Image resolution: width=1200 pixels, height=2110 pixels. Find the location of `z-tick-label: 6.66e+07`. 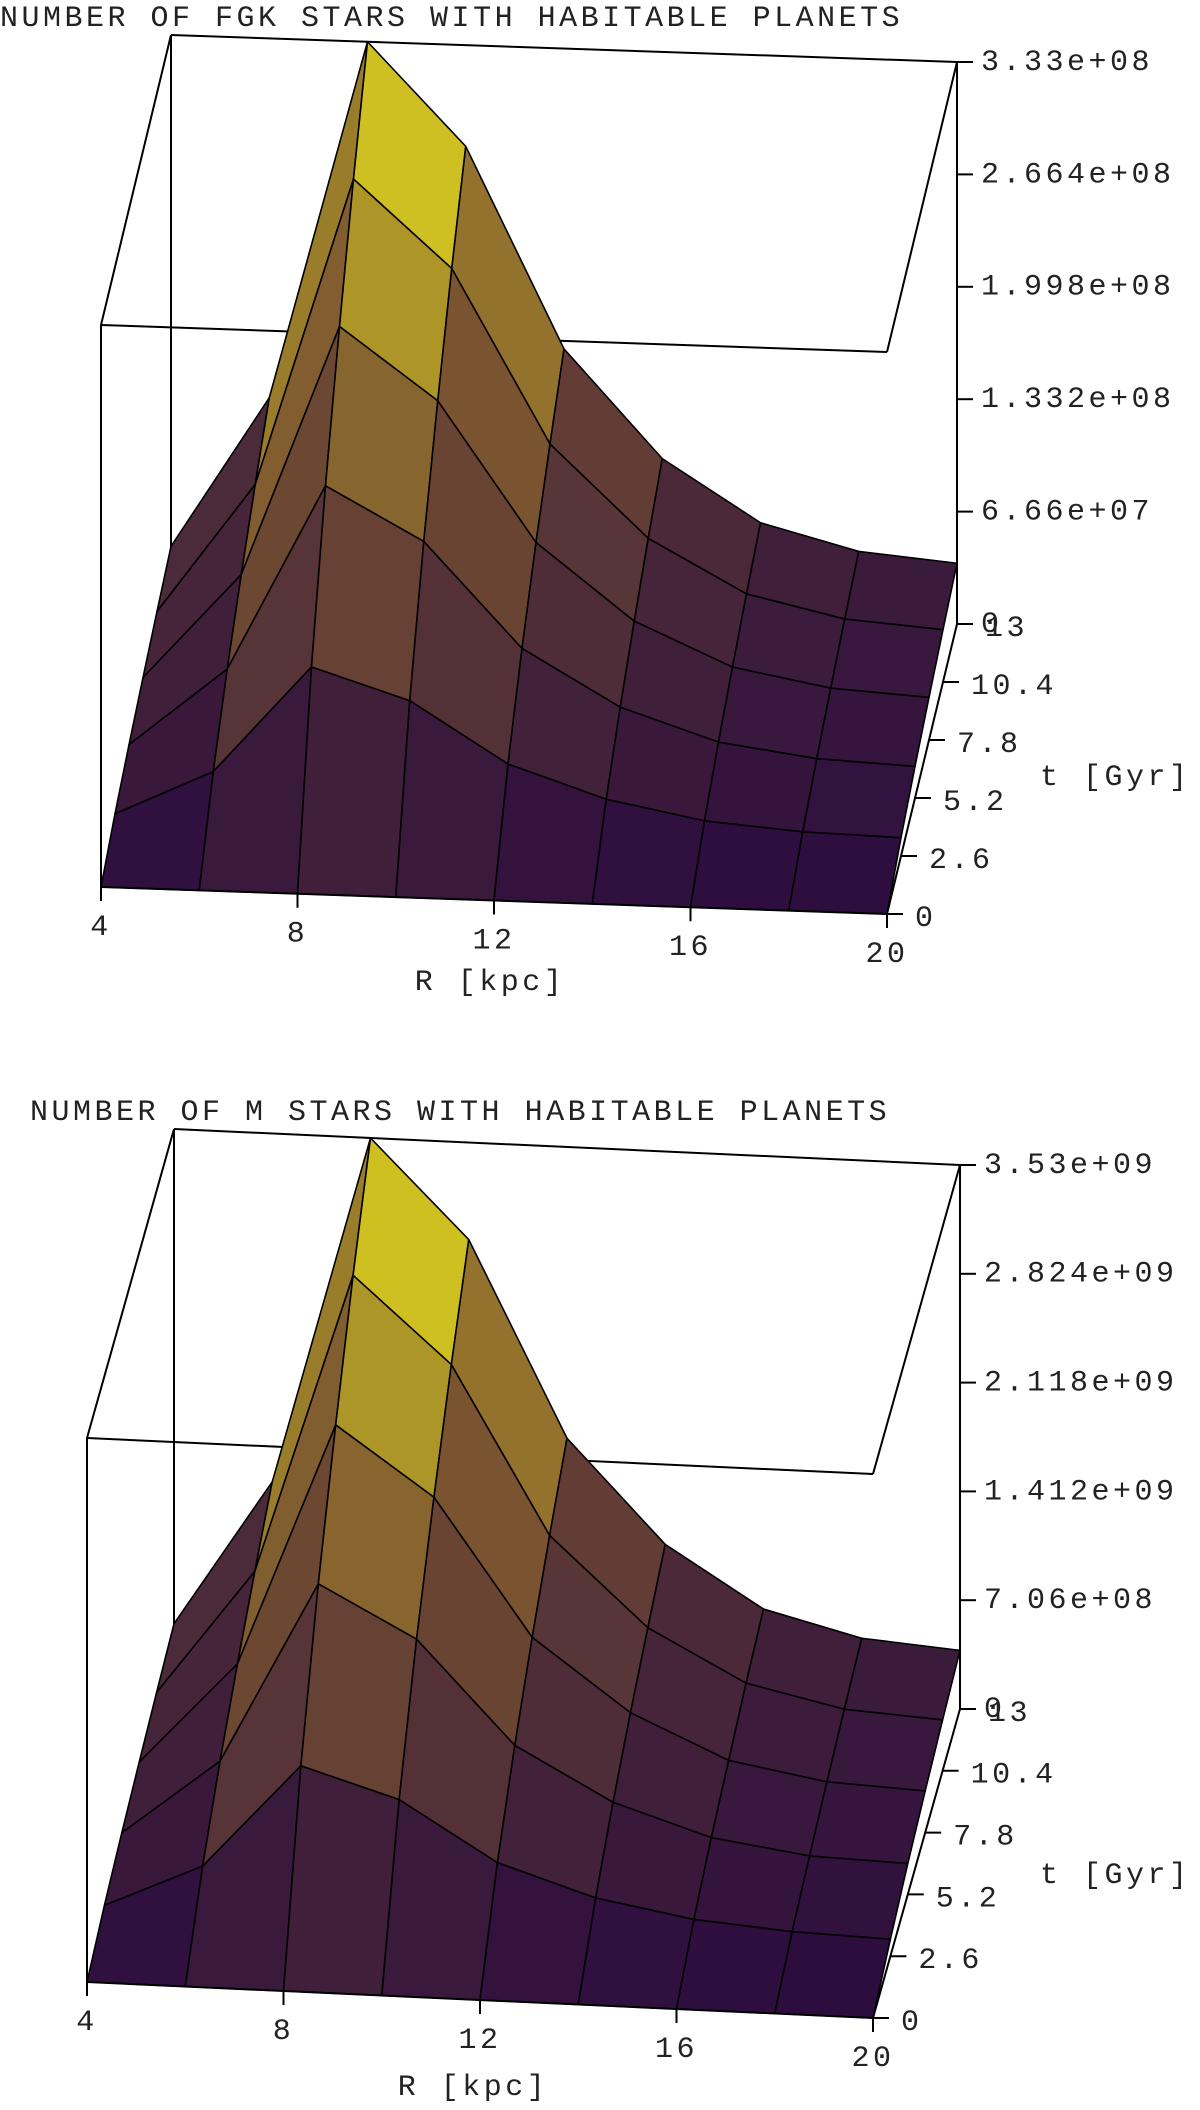

z-tick-label: 6.66e+07 is located at coordinates (1067, 513).